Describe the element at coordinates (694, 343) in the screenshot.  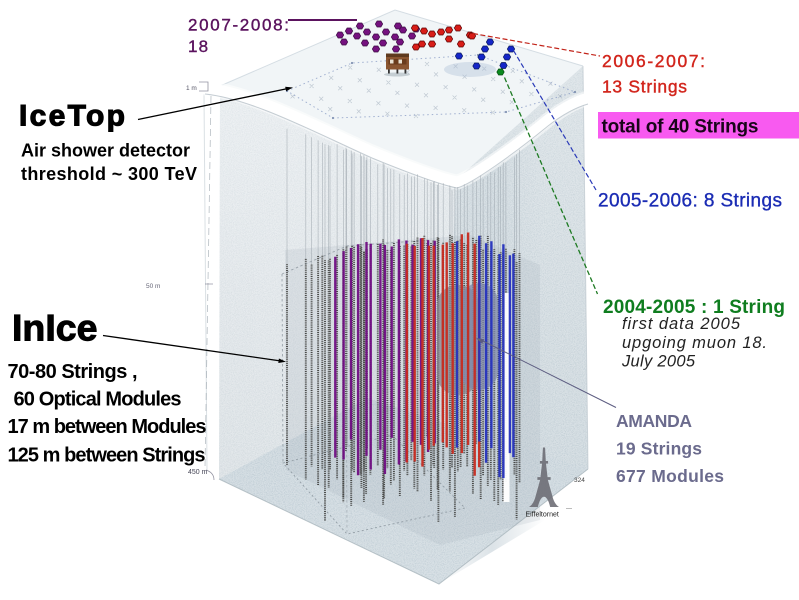
I see `svg-text: upgoing muon 18.` at that location.